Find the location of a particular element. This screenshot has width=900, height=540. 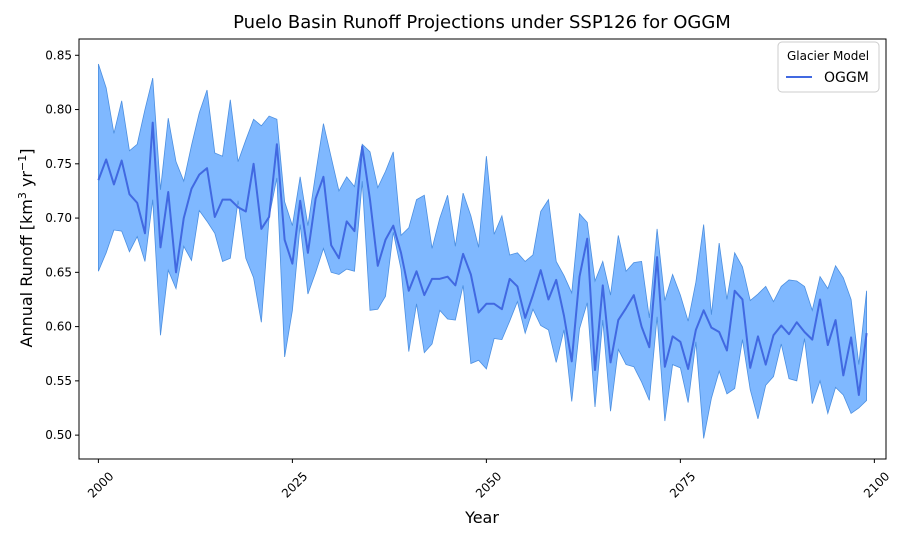

legend: Glacier Model OGGM is located at coordinates (828, 67).